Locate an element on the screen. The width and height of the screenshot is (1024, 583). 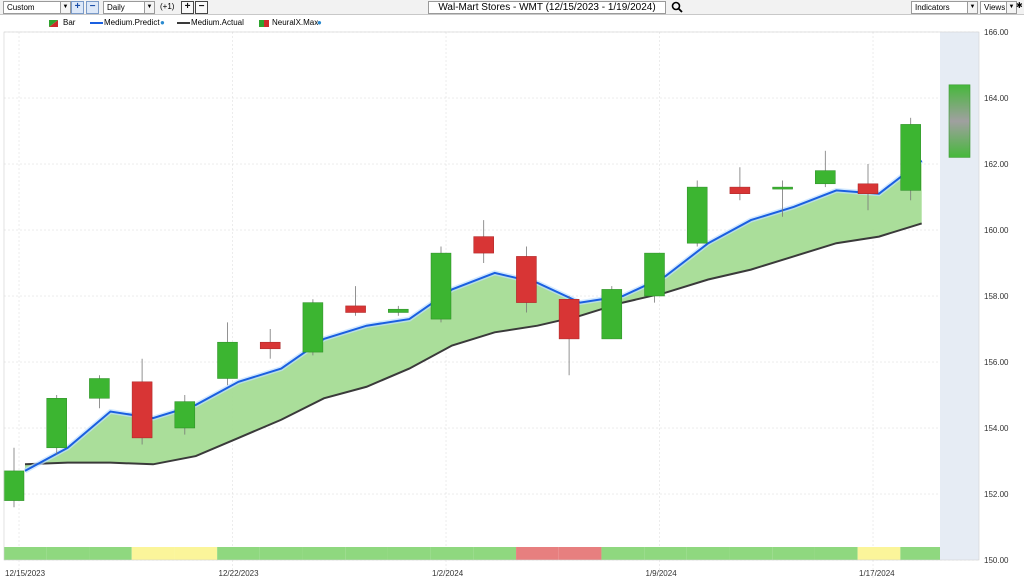
x-tick-label: 1/2/2024 is located at coordinates (448, 573).